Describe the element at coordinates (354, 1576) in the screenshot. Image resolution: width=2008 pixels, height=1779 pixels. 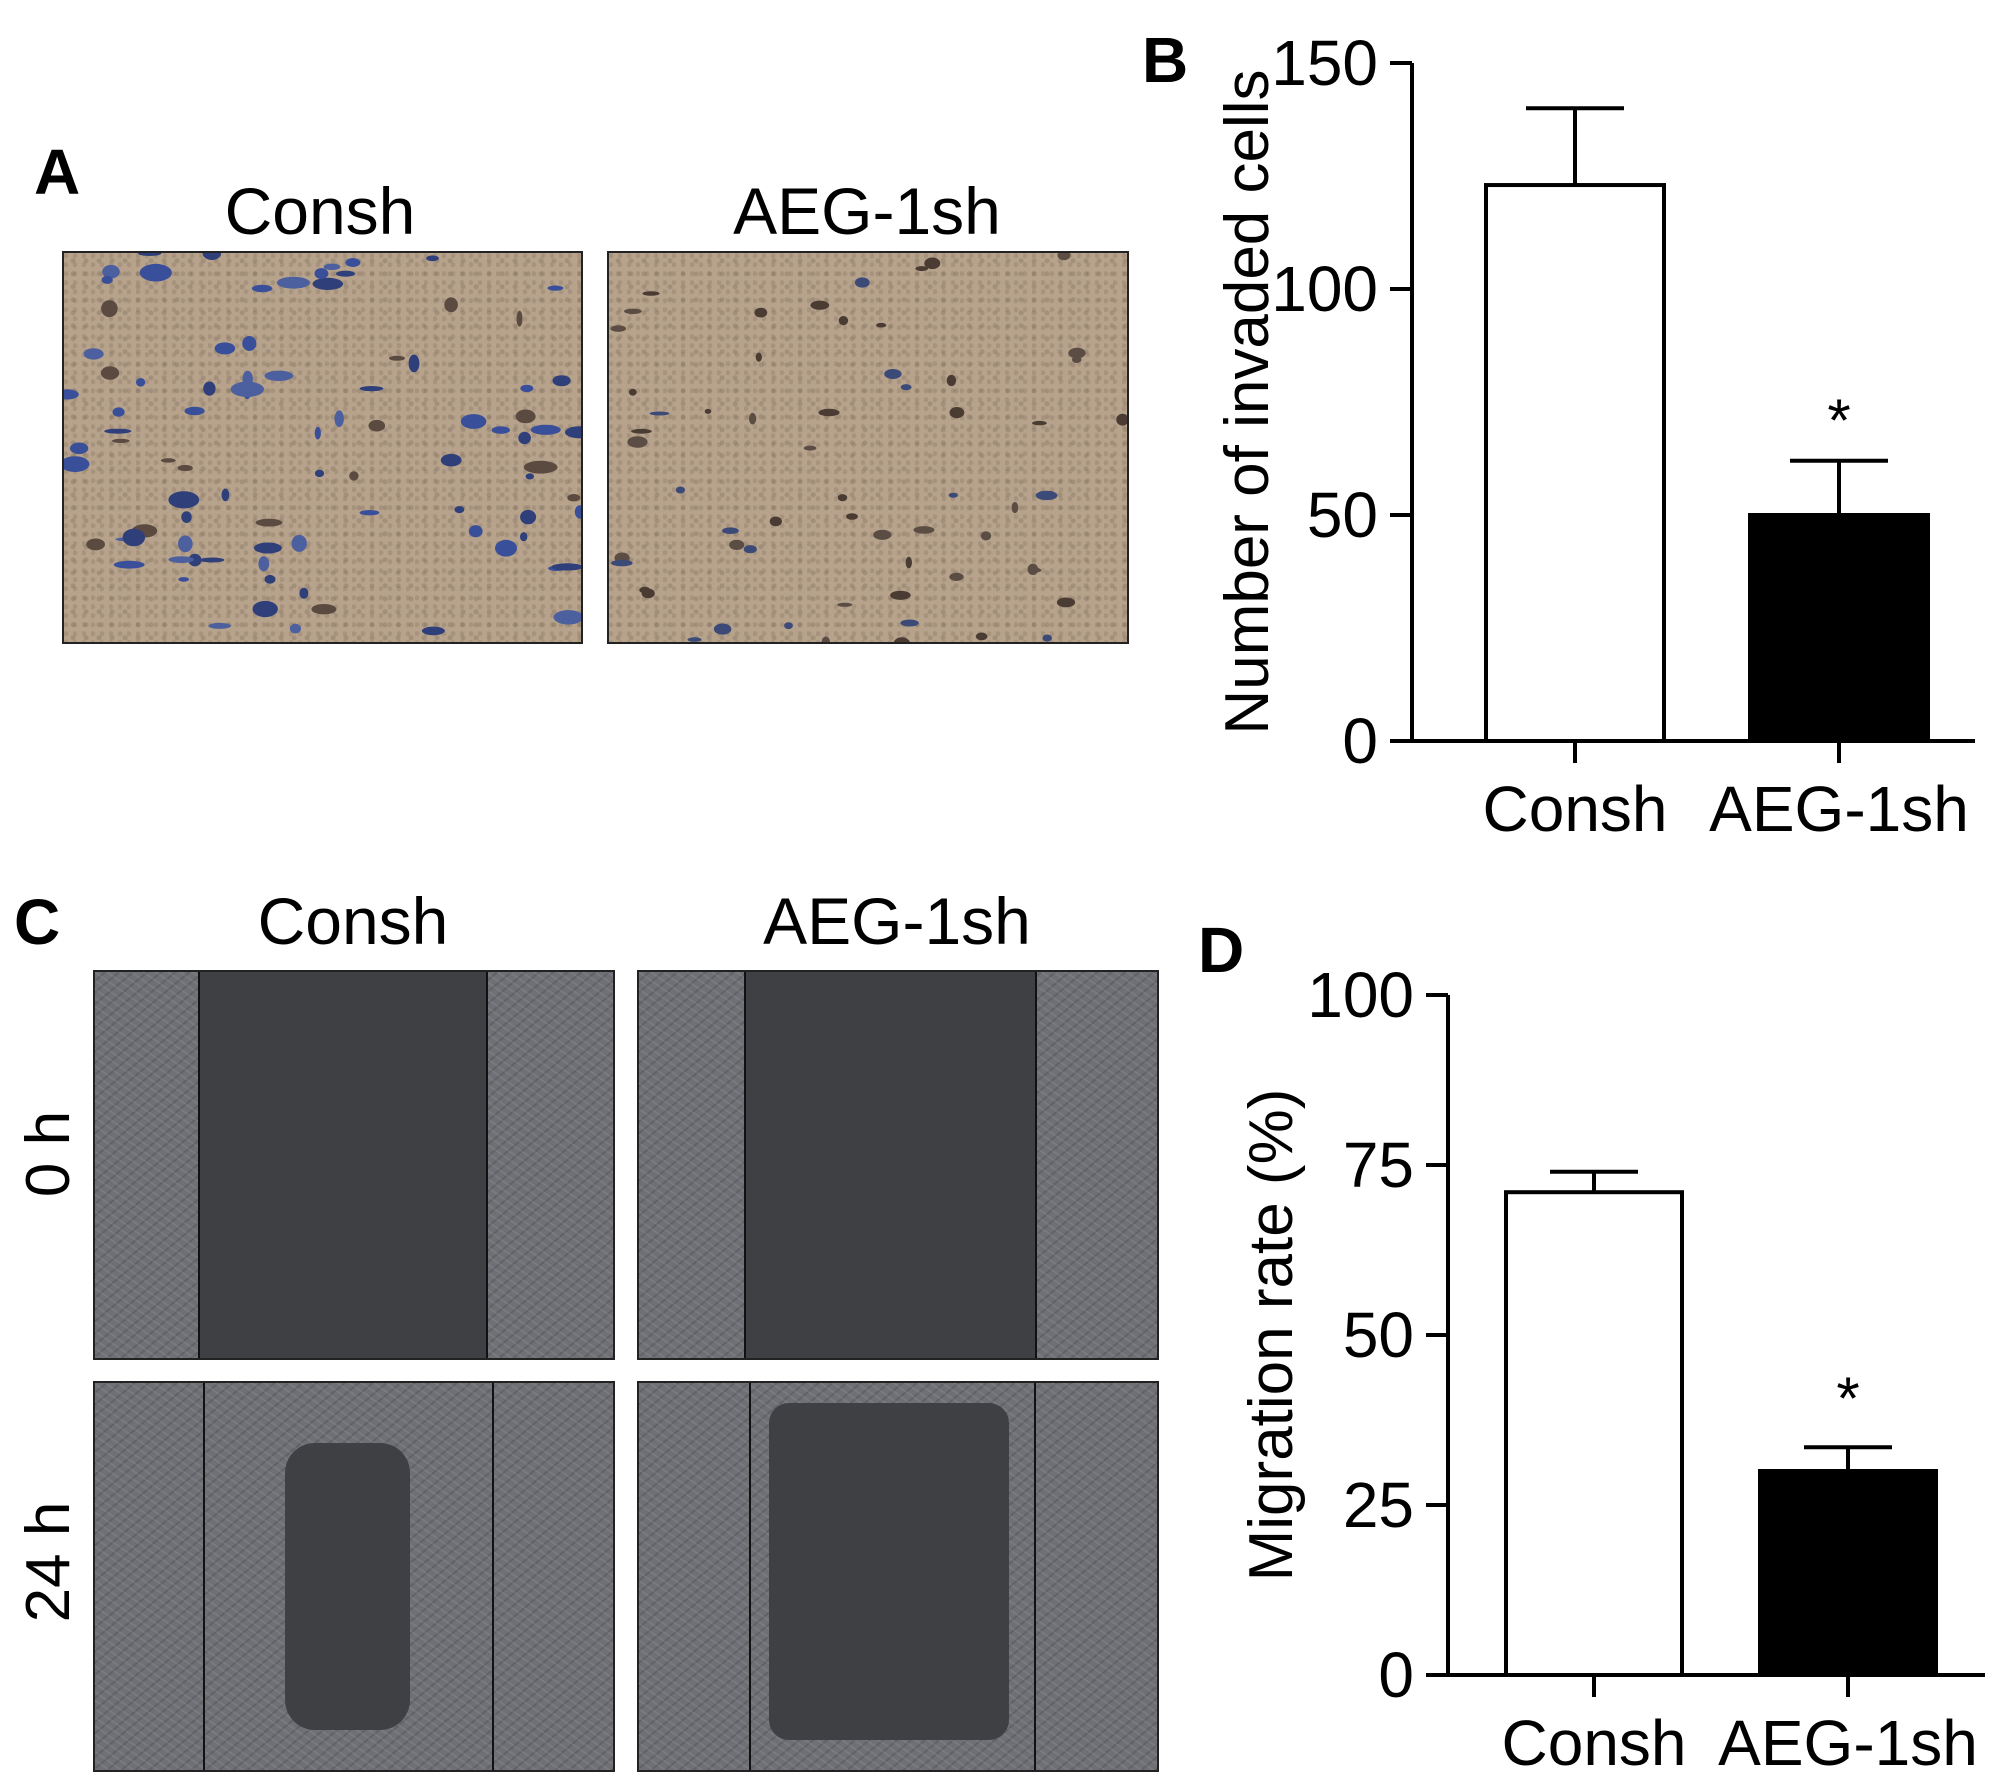
I see `wound-image-consh-24h` at that location.